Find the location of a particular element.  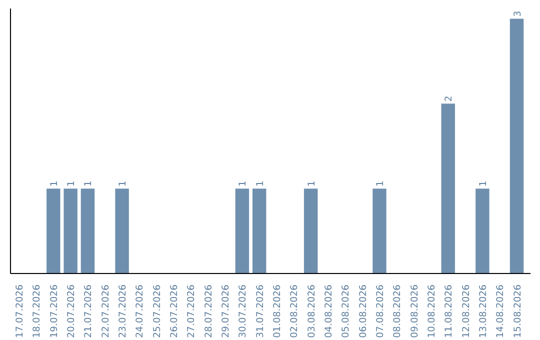

x-tick-label: 18.07.2026 is located at coordinates (37, 311).